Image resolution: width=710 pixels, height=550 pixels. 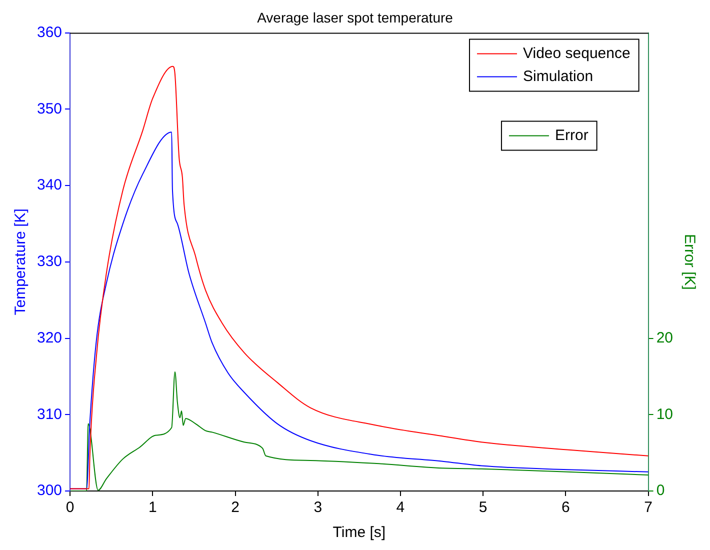 What do you see at coordinates (49, 414) in the screenshot?
I see `y-tick-label: 310` at bounding box center [49, 414].